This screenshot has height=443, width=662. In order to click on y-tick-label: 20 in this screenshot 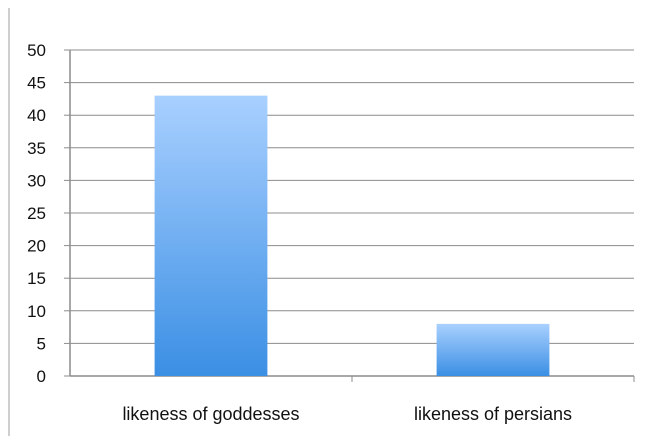, I will do `click(36, 246)`.